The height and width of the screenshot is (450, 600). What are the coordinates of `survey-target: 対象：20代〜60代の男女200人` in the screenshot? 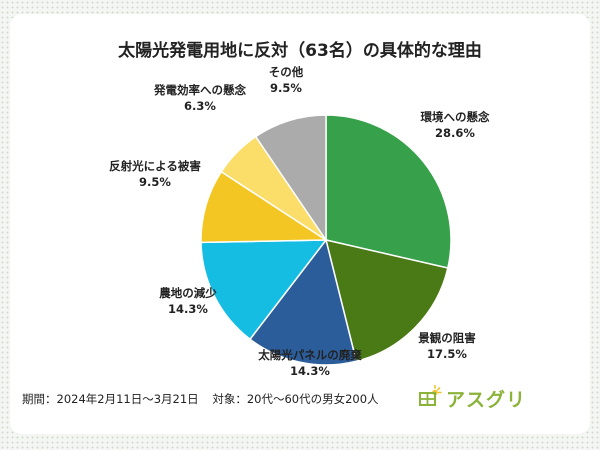 It's located at (295, 399).